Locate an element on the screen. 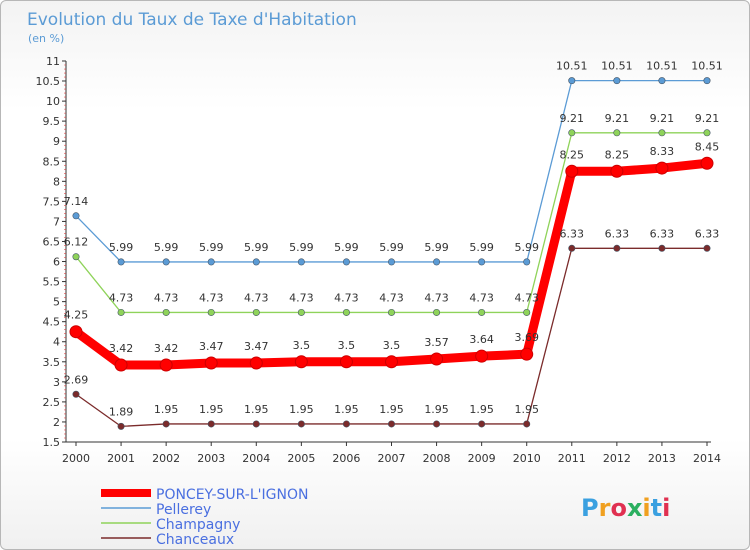  data-label: 3.57 is located at coordinates (436, 342).